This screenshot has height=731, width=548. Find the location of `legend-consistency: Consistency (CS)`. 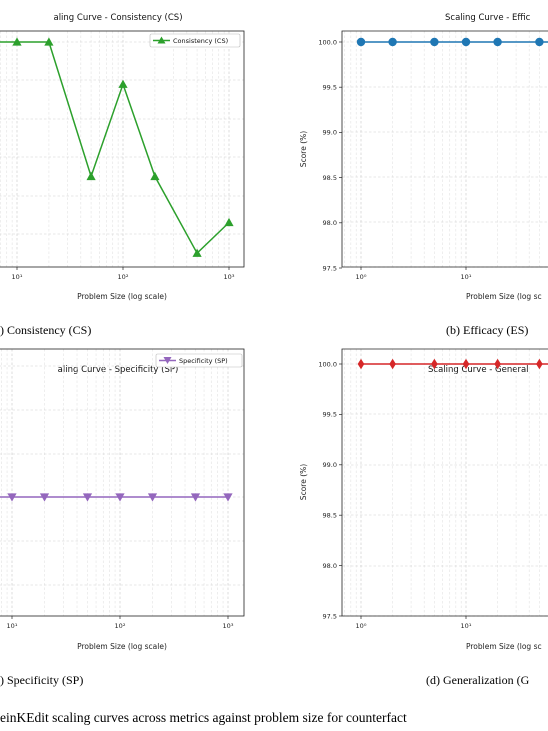

legend-consistency: Consistency (CS) is located at coordinates (195, 40).